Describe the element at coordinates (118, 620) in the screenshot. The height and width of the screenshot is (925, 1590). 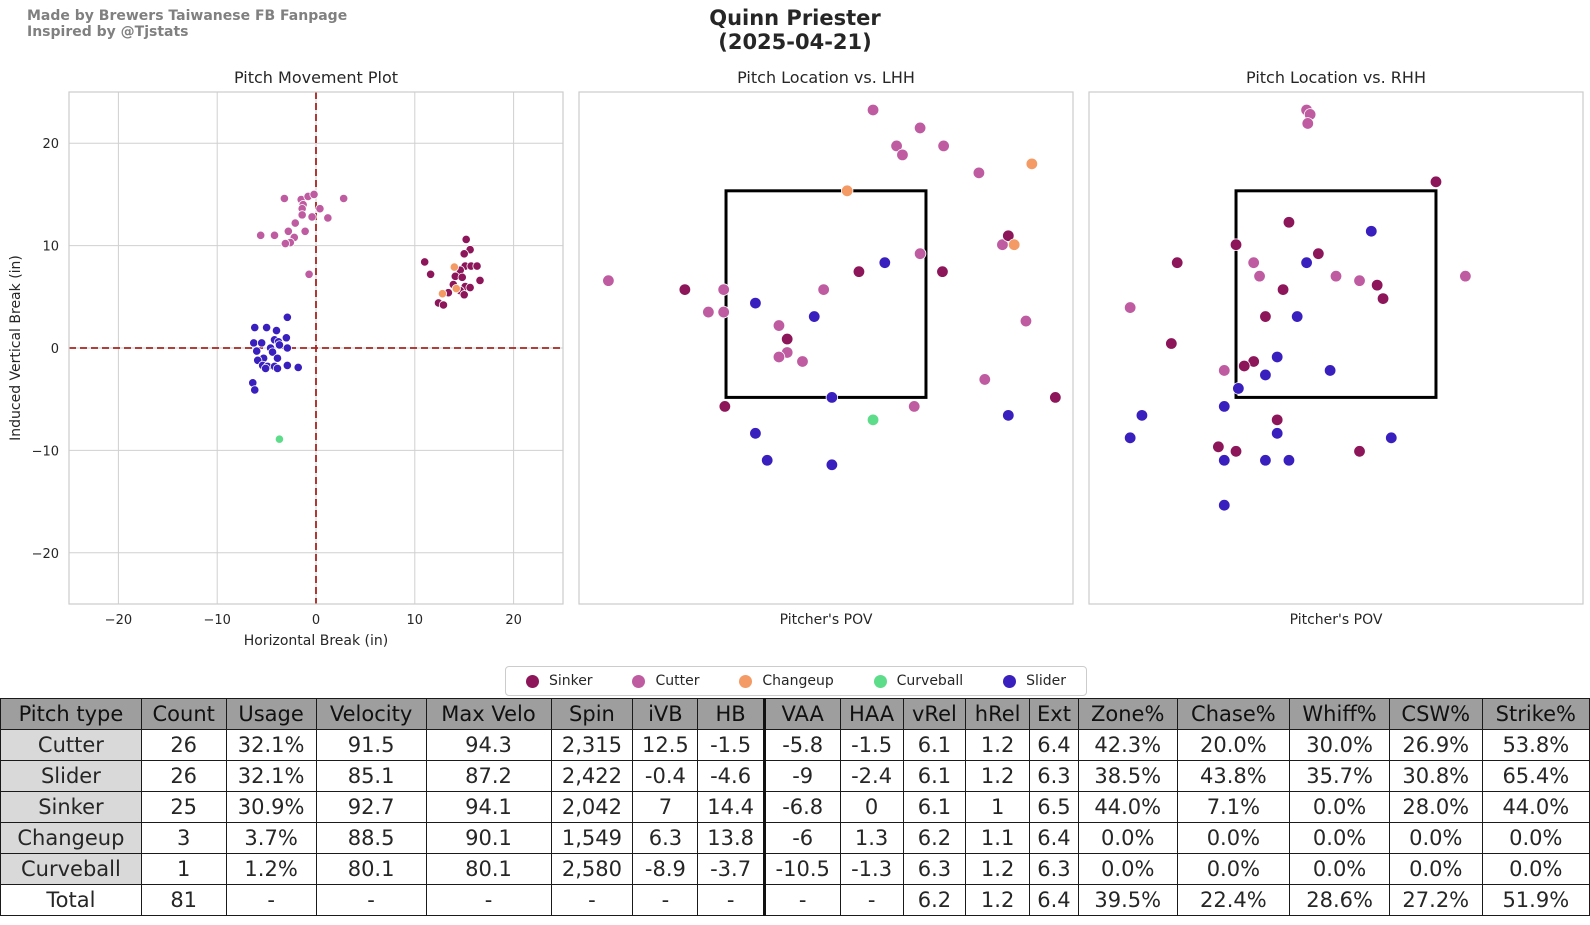
I see `movement-xtick-label: −20` at that location.